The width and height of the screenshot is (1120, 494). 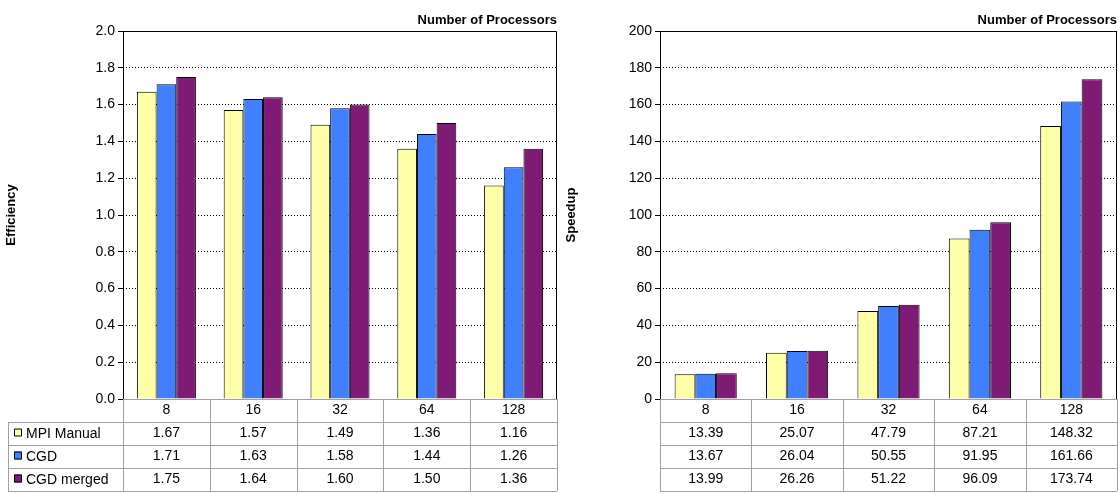 What do you see at coordinates (105, 324) in the screenshot?
I see `y-tick-label: 0.4` at bounding box center [105, 324].